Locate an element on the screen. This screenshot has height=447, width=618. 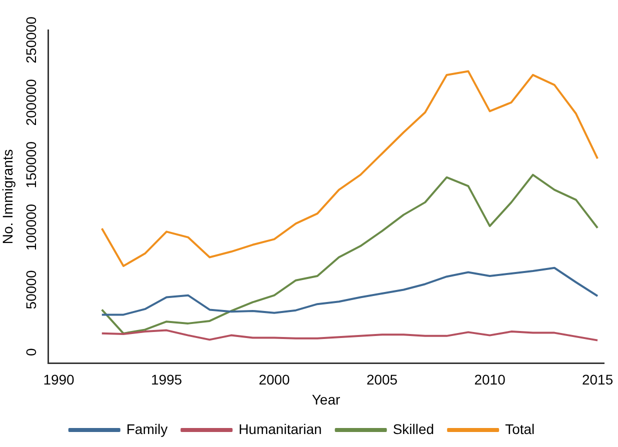
y-tick-label: 250000 is located at coordinates (30, 40).